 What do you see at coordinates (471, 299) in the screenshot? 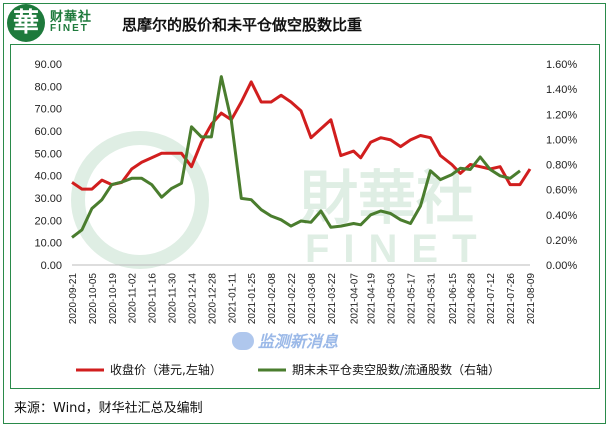
I see `x-tick-label: 2021-06-28` at bounding box center [471, 299].